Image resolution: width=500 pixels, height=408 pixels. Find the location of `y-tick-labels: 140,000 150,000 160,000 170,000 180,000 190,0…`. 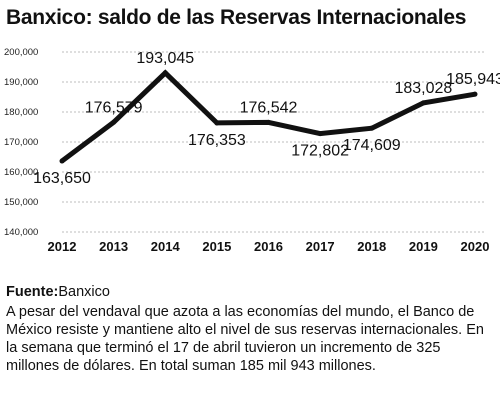

y-tick-labels: 140,000 150,000 160,000 170,000 180,000 190,0… is located at coordinates (21, 142).